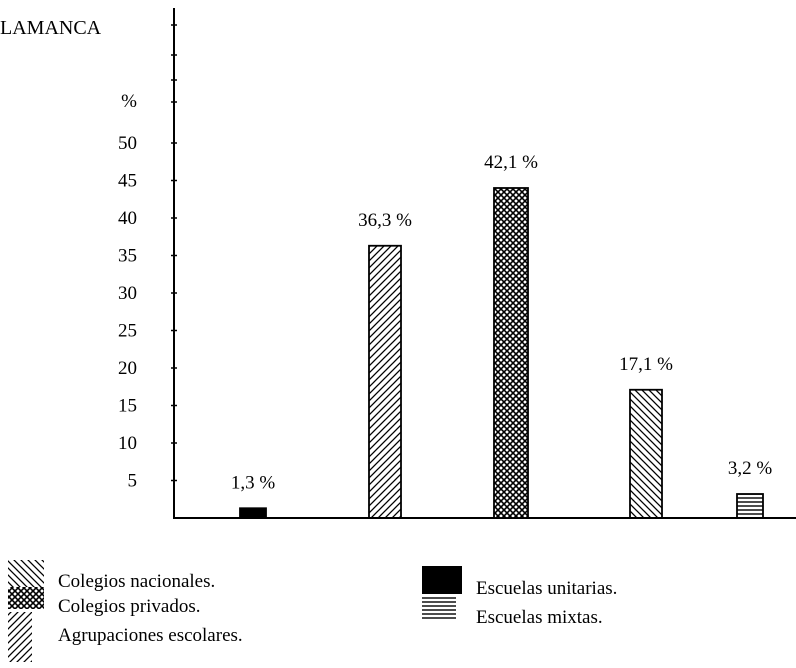 This screenshot has width=796, height=668. I want to click on y-tick-label: 20, so click(127, 368).